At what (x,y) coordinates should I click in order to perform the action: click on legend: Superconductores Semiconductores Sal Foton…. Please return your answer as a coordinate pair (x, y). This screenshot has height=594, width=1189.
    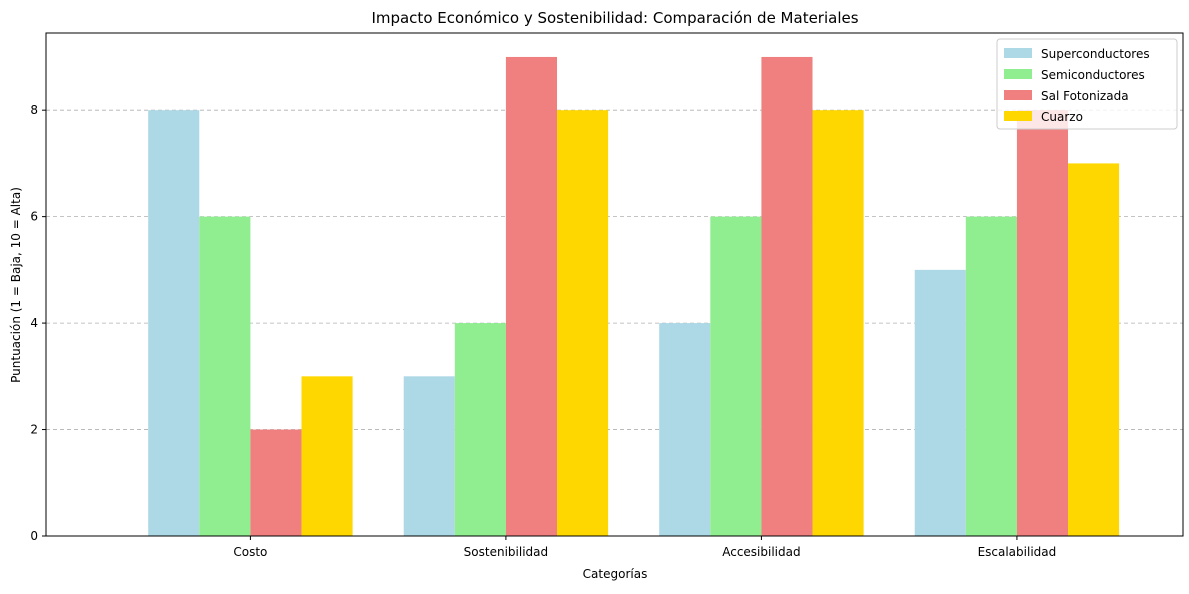
    Looking at the image, I should click on (1087, 84).